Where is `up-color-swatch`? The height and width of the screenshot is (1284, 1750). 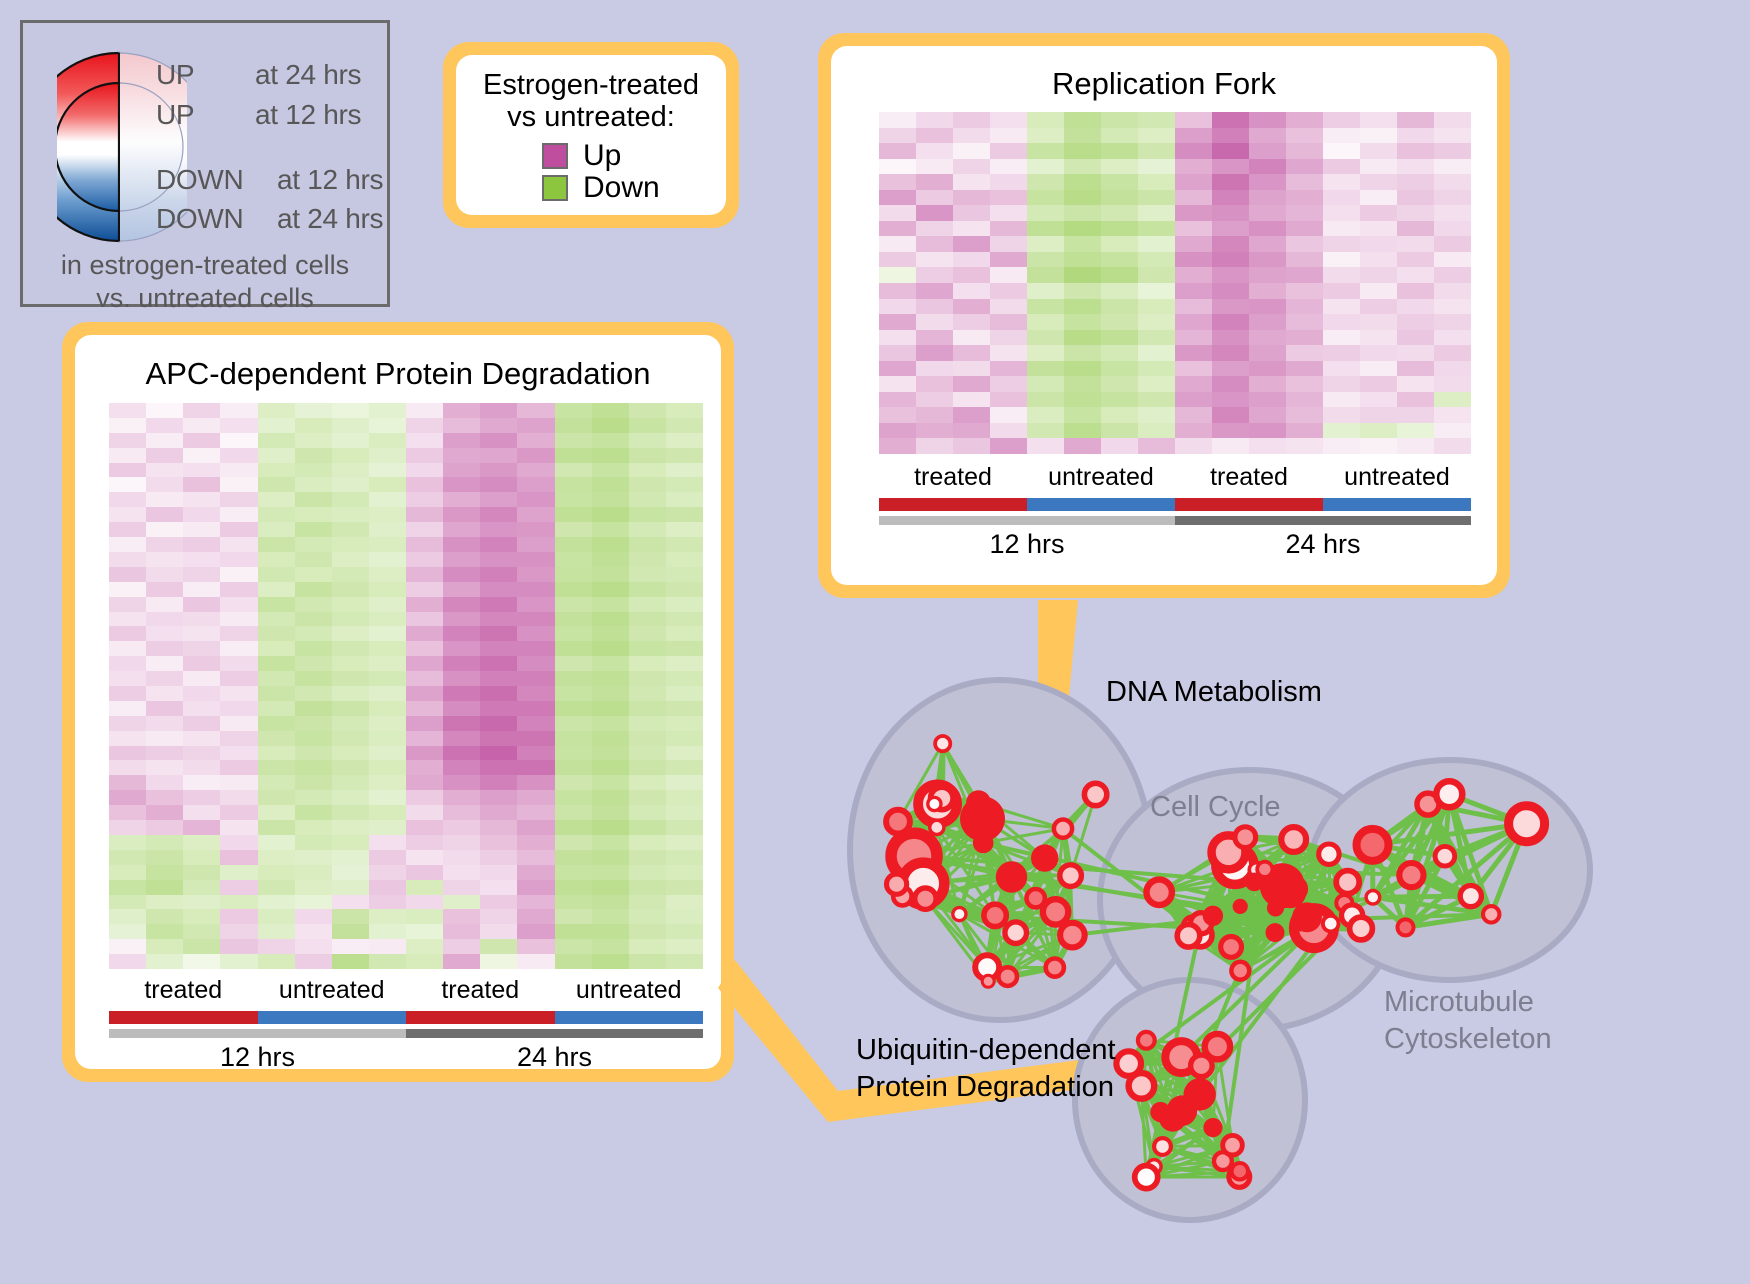 up-color-swatch is located at coordinates (555, 156).